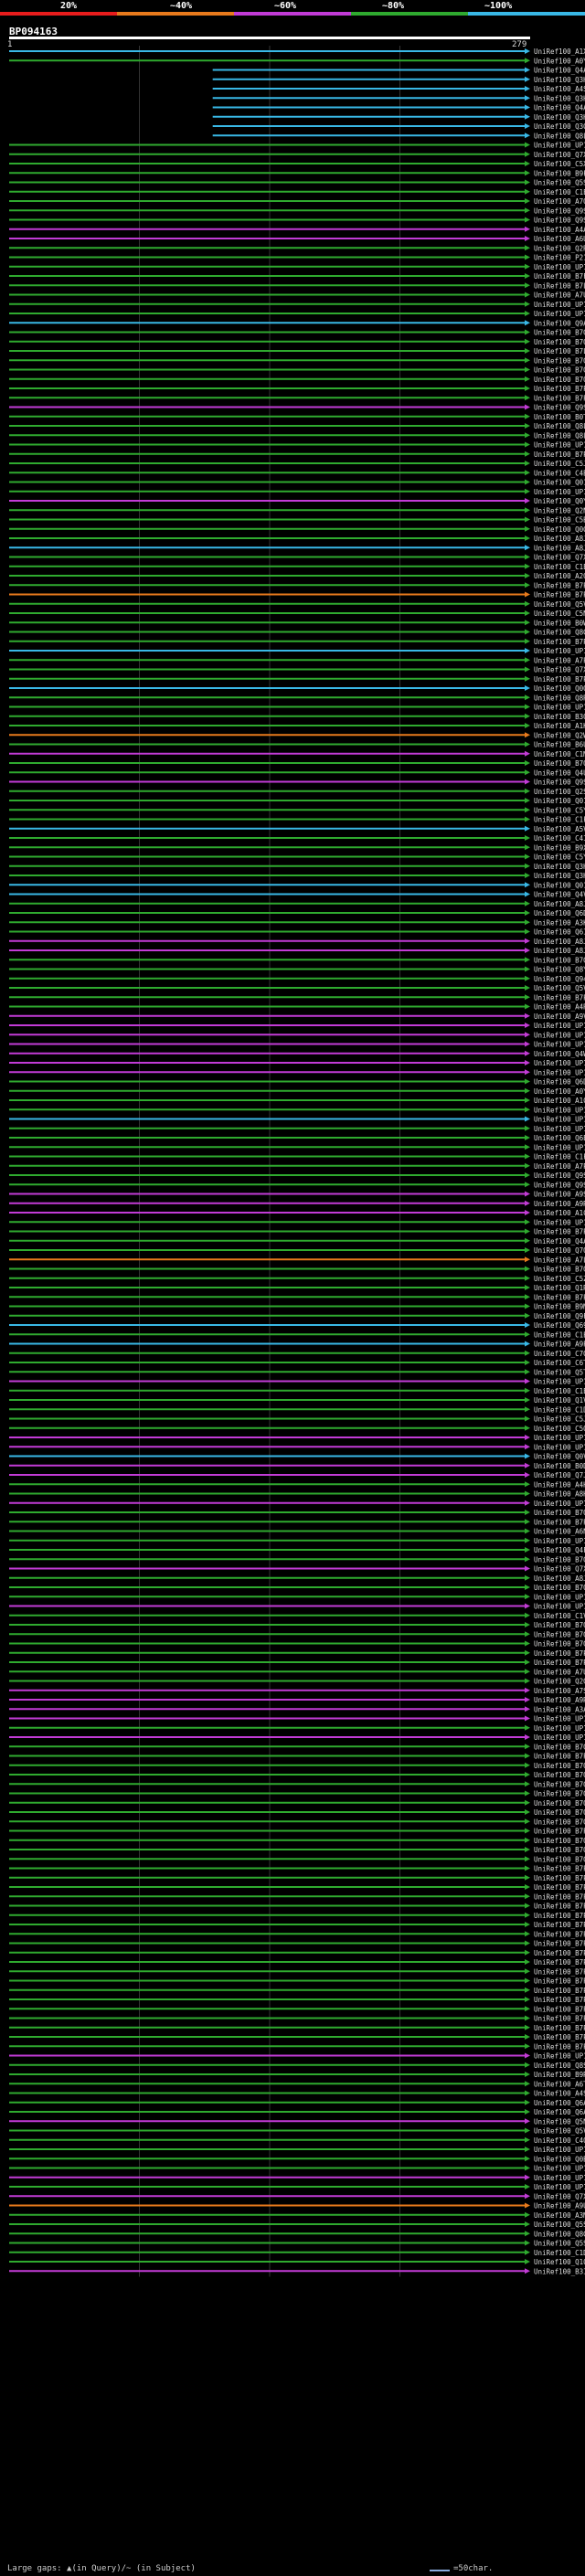  What do you see at coordinates (297, 1204) in the screenshot?
I see `hit-row: UniRef100_A9RVJ5` at bounding box center [297, 1204].